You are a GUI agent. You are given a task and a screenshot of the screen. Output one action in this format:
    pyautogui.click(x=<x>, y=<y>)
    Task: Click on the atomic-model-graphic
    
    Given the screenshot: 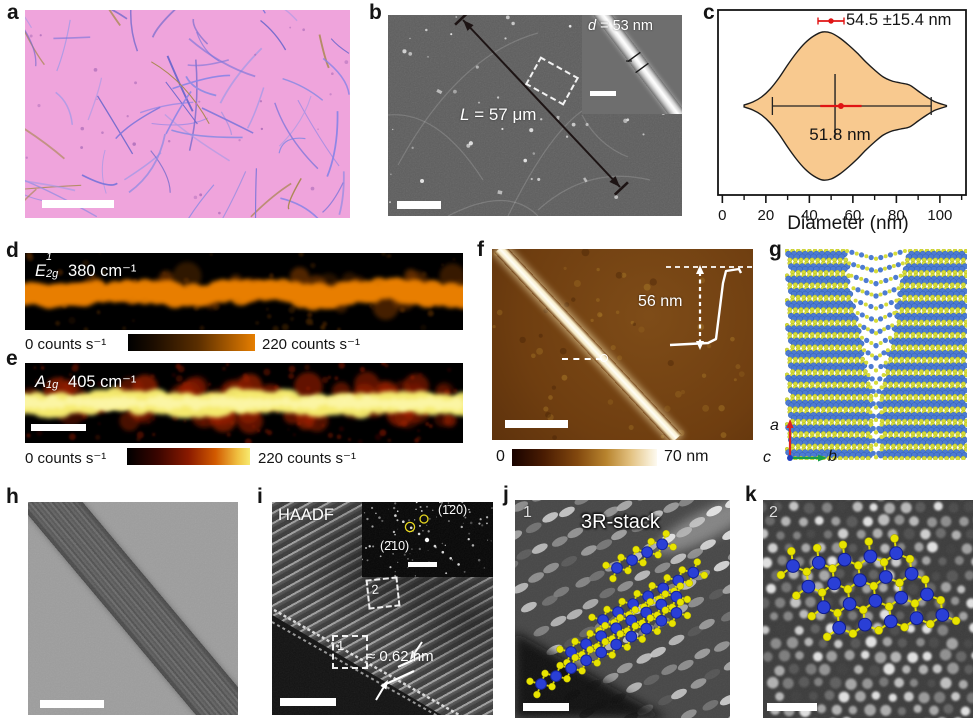 What is the action you would take?
    pyautogui.click(x=876, y=354)
    